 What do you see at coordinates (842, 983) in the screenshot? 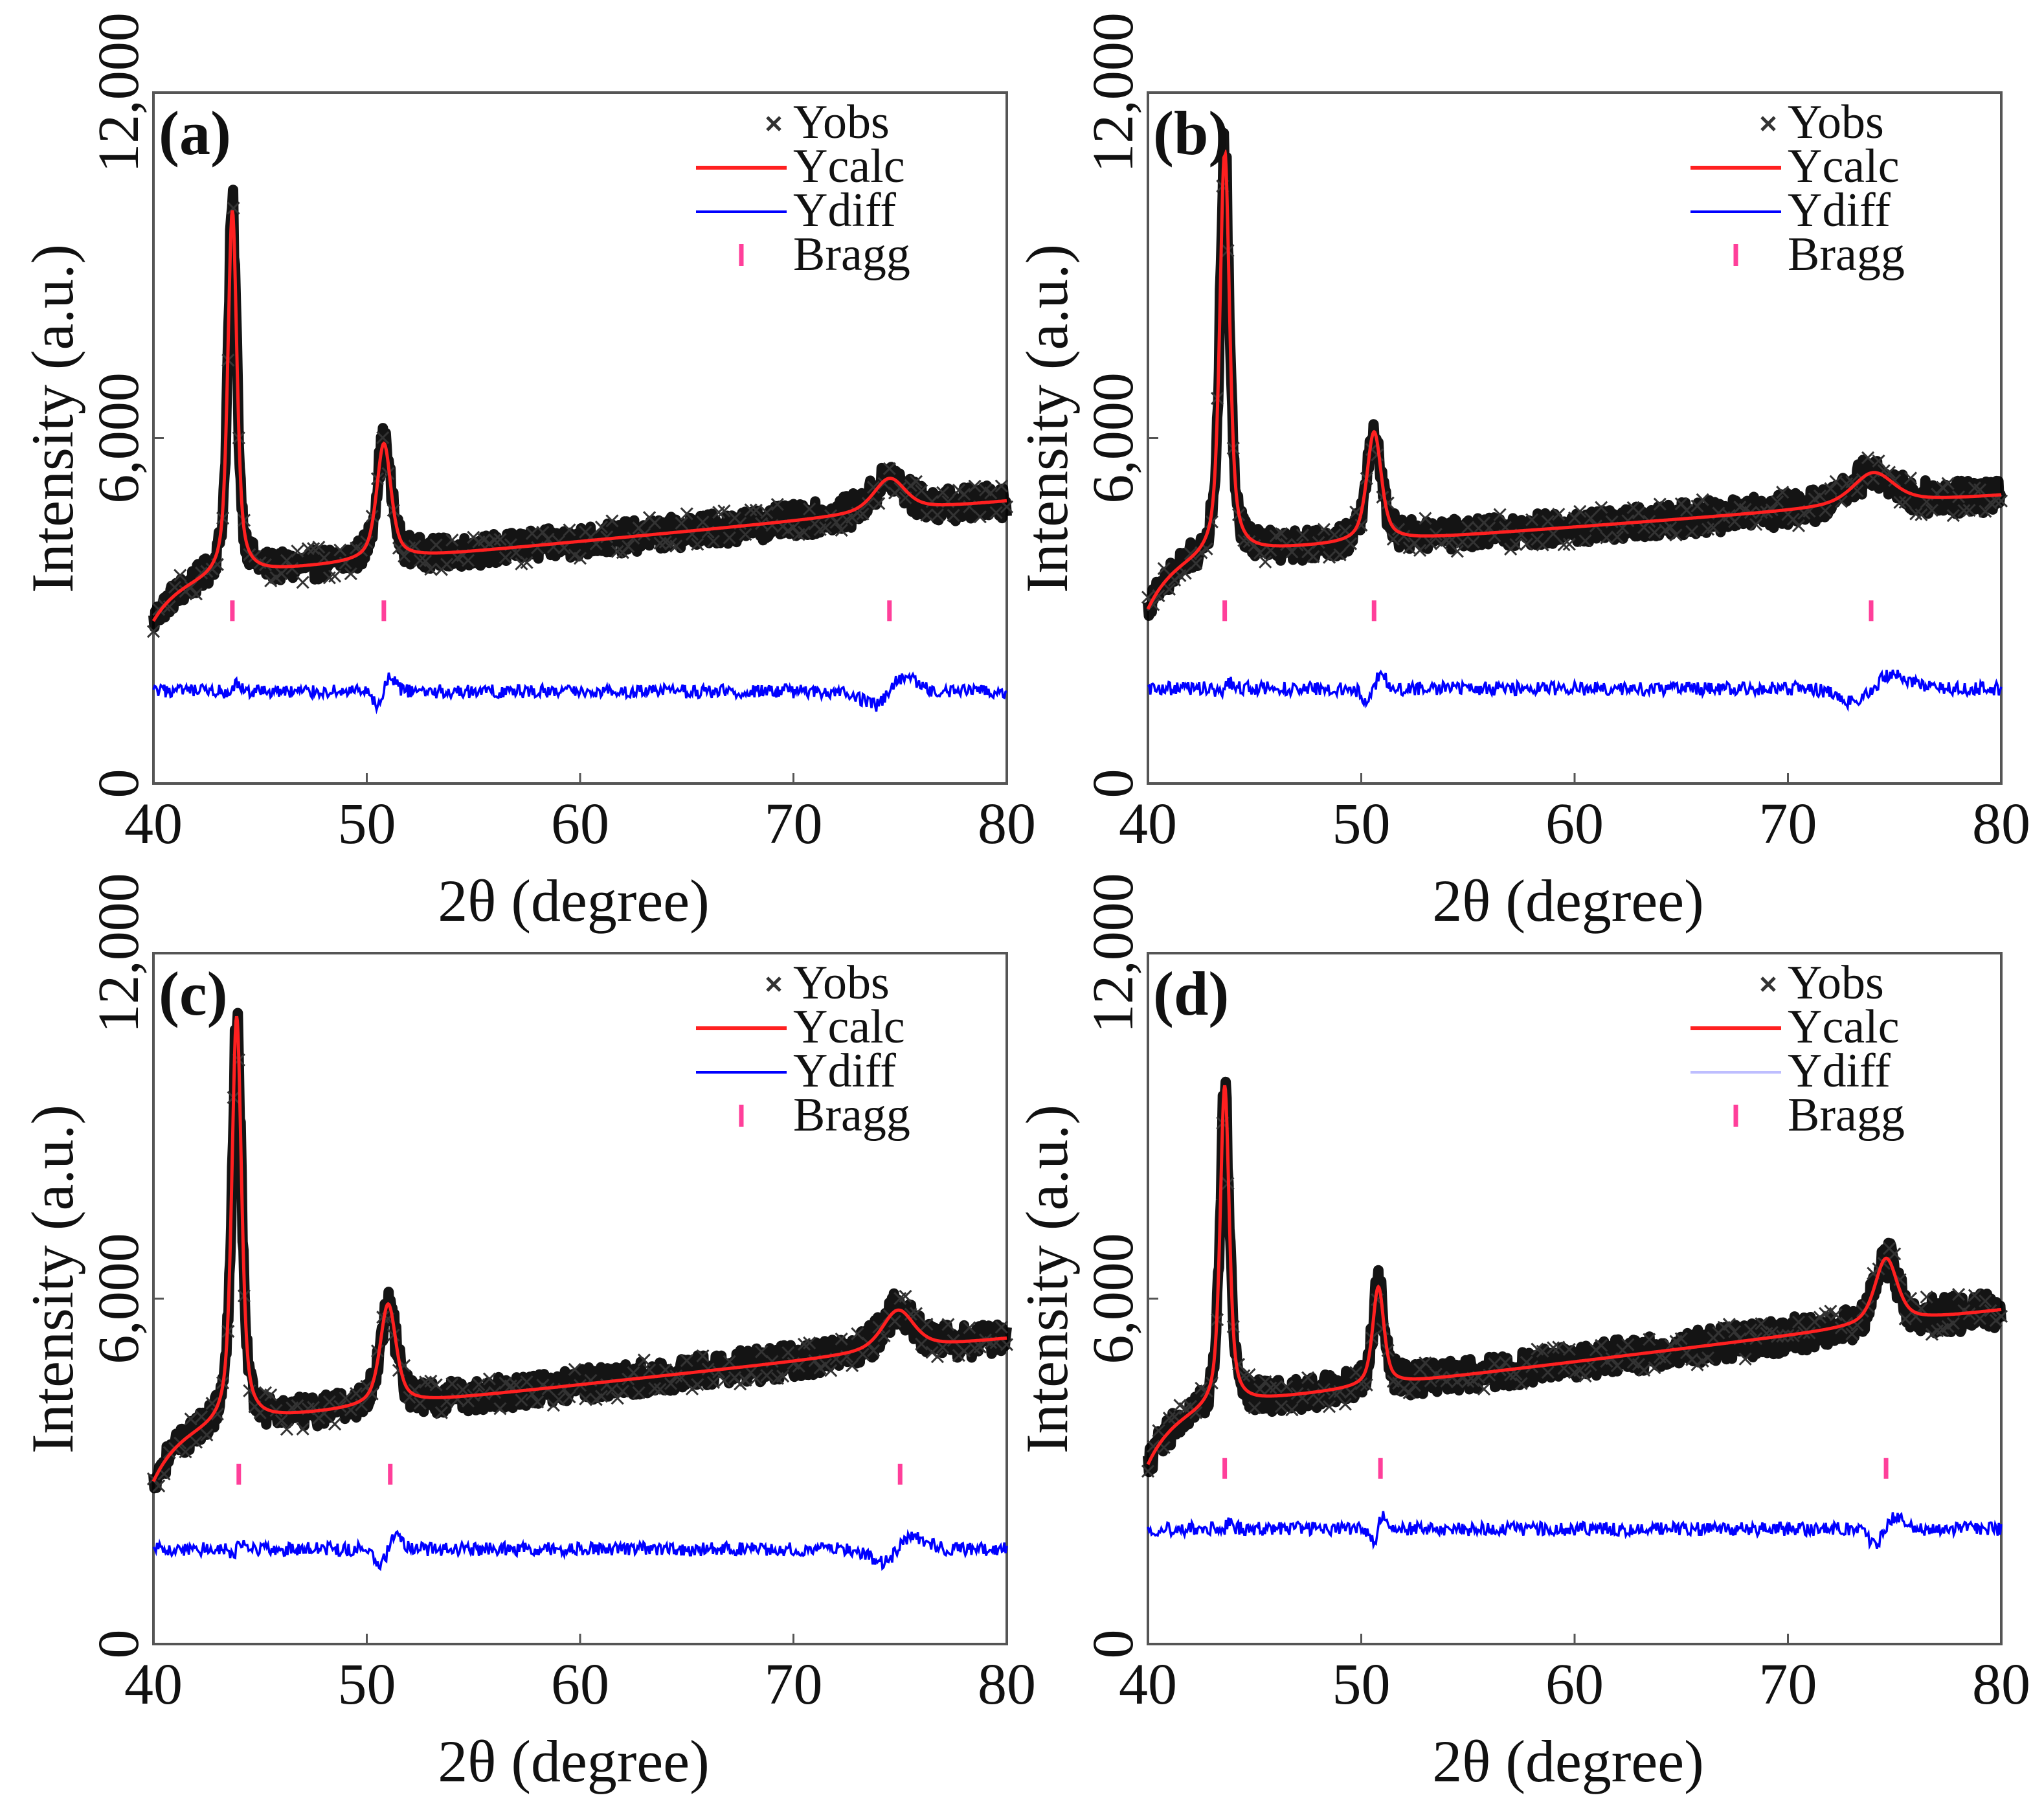
I see `legend-label-yobs: Yobs` at bounding box center [842, 983].